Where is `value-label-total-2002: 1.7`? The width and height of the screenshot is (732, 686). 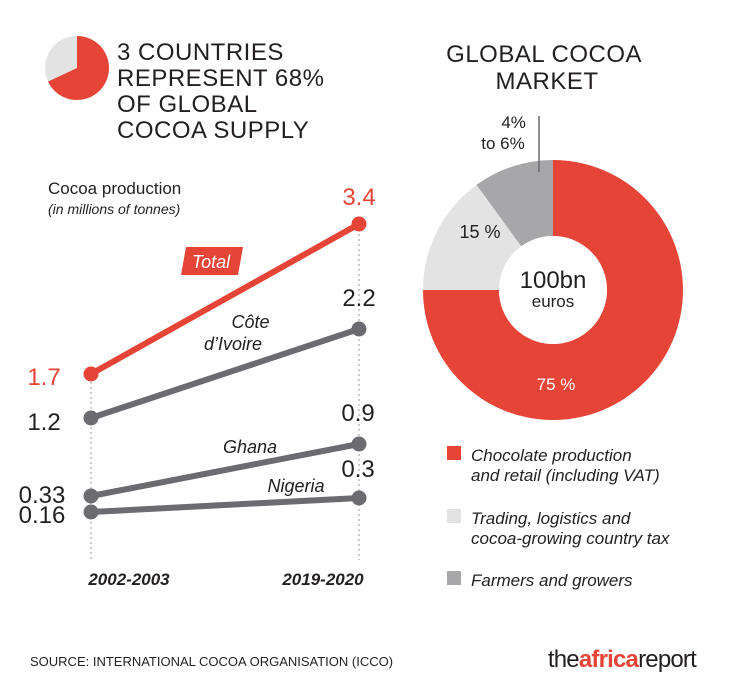 value-label-total-2002: 1.7 is located at coordinates (43, 377).